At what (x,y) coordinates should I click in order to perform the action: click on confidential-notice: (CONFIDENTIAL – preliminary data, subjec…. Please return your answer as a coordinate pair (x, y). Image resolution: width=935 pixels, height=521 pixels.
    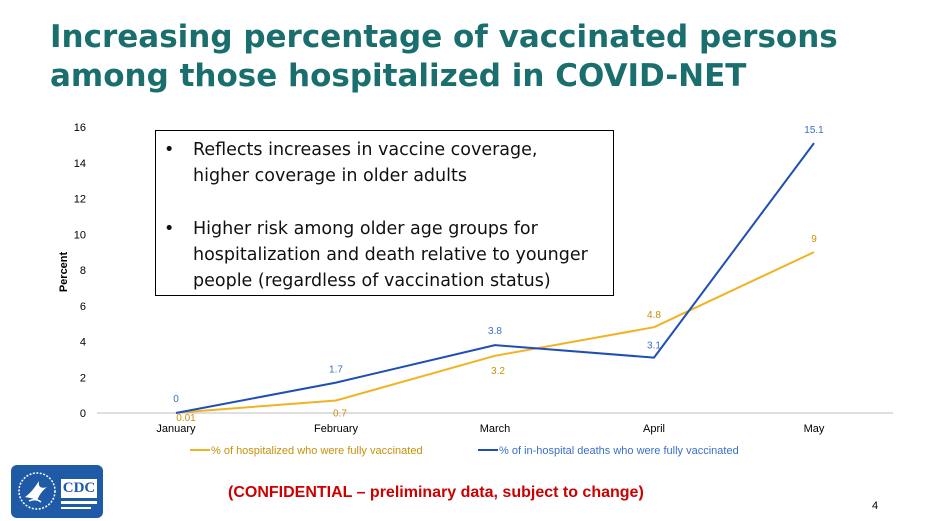
    Looking at the image, I should click on (436, 492).